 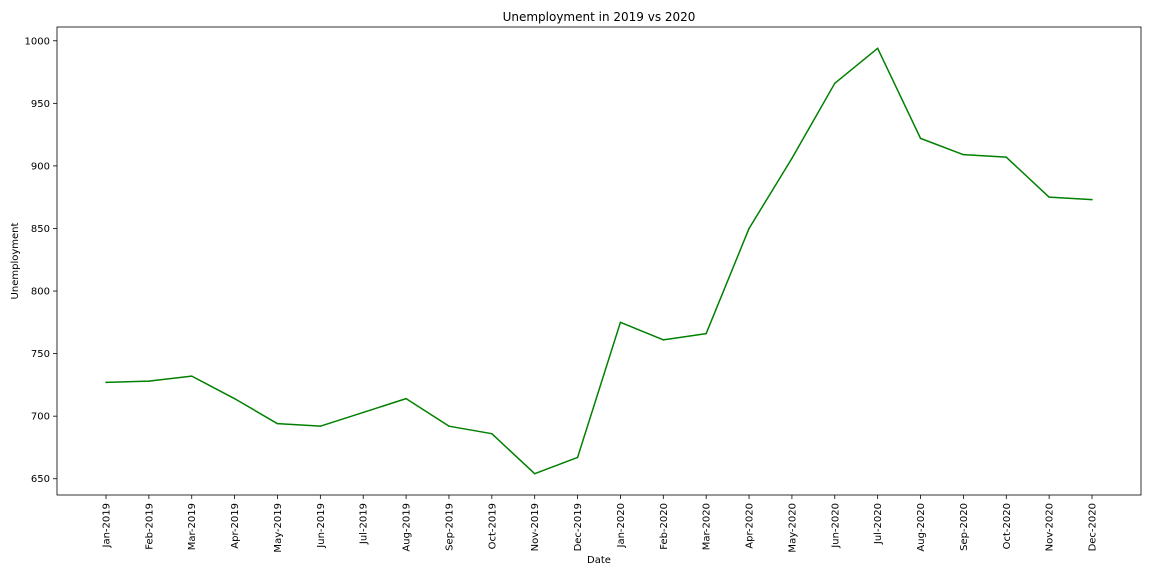 I want to click on x-tick-label: Jan-2020, so click(x=621, y=525).